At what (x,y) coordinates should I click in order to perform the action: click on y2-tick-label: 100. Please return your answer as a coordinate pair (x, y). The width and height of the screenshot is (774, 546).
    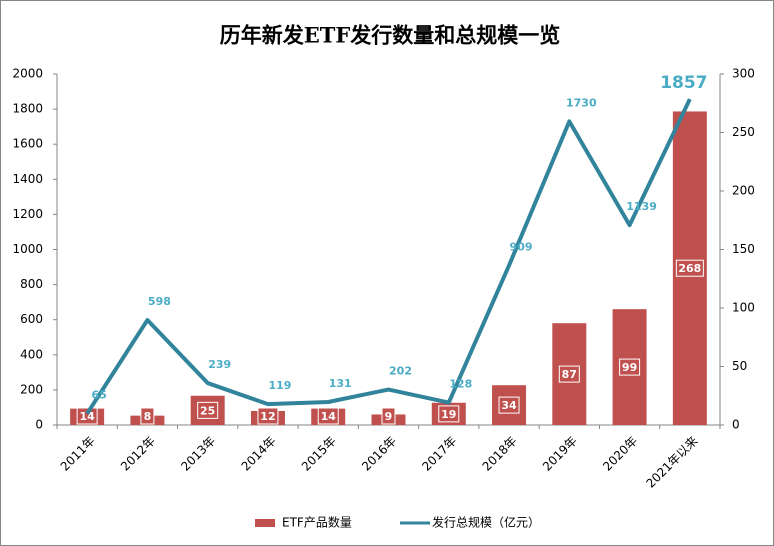
    Looking at the image, I should click on (743, 308).